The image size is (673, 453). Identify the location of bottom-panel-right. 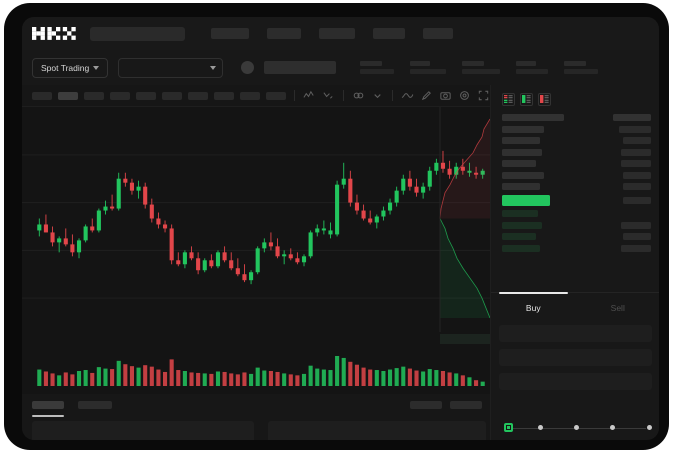
(377, 430).